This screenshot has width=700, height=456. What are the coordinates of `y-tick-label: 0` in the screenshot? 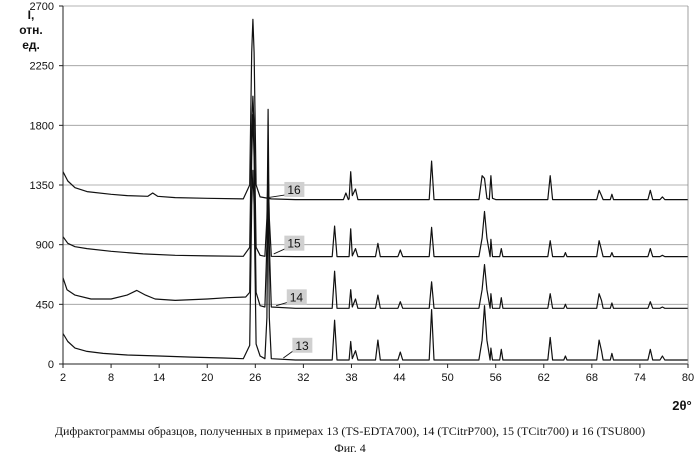 It's located at (51, 365).